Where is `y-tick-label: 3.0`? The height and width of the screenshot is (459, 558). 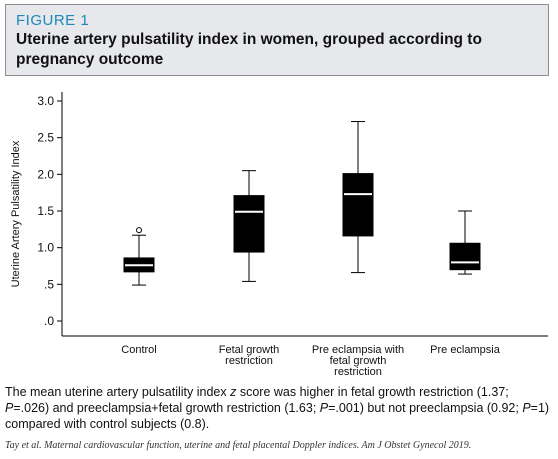 y-tick-label: 3.0 is located at coordinates (45, 101).